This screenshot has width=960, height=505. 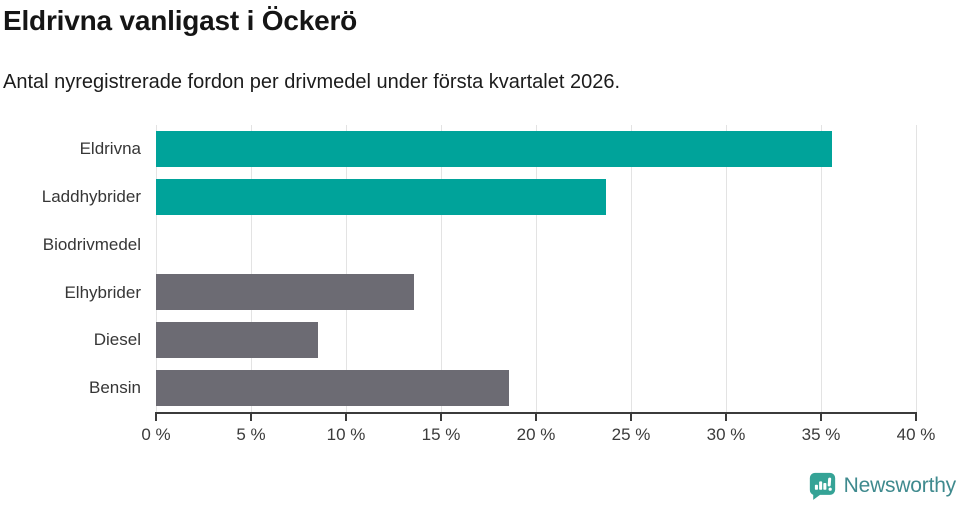 I want to click on x-tick-label: 5 %, so click(x=251, y=434).